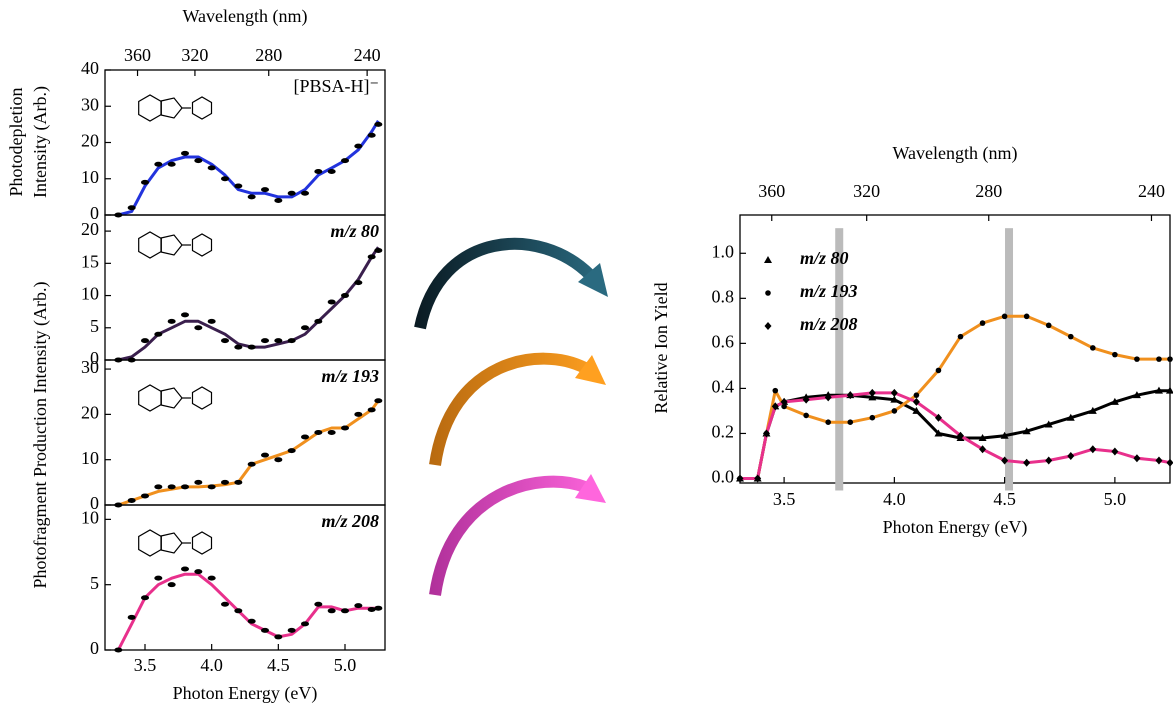  What do you see at coordinates (40, 142) in the screenshot?
I see `y-axis-title: Intensity (Arb.)` at bounding box center [40, 142].